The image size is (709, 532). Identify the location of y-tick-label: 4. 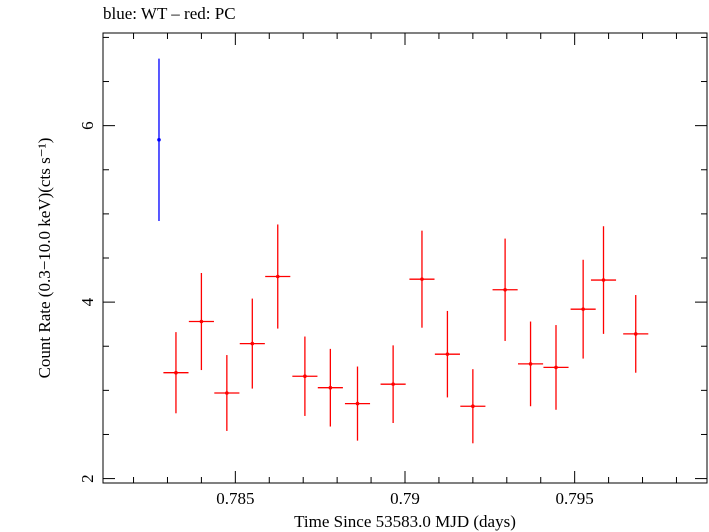
(87, 301).